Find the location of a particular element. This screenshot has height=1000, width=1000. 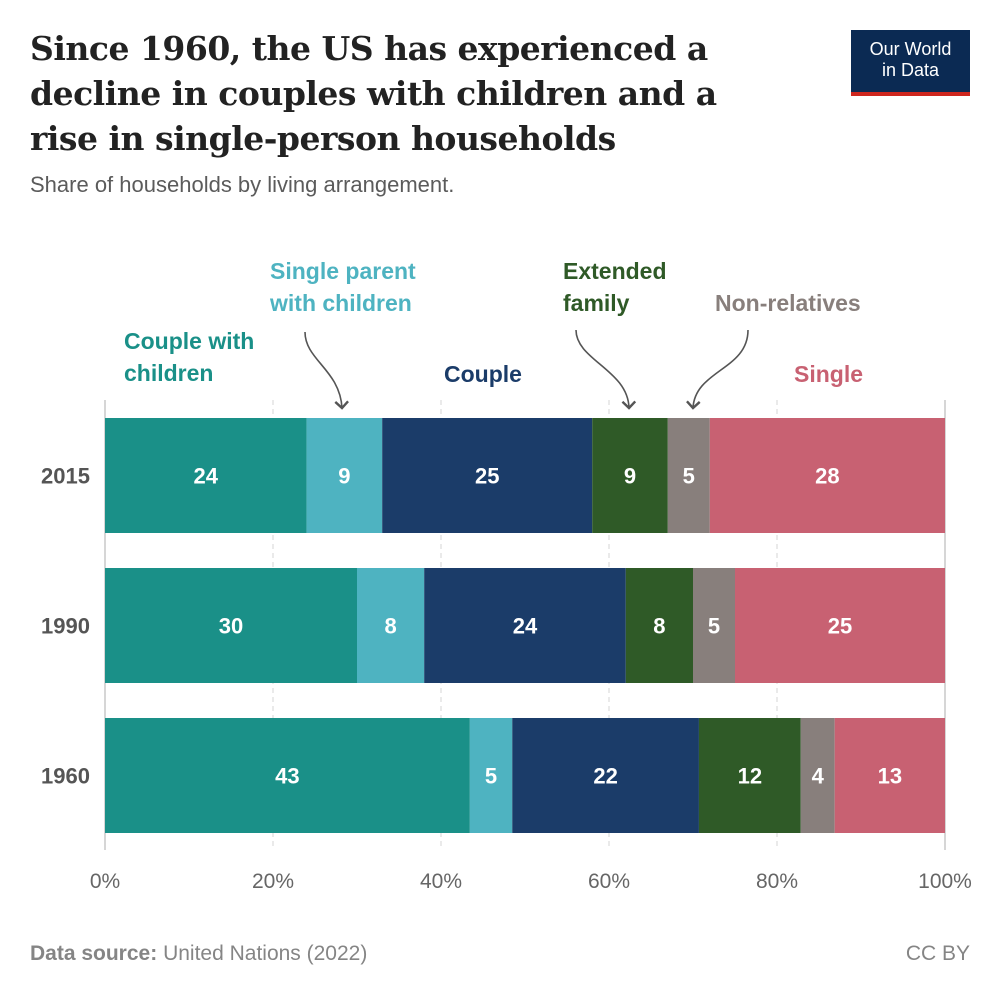

x-tick-label: 20% is located at coordinates (273, 881).